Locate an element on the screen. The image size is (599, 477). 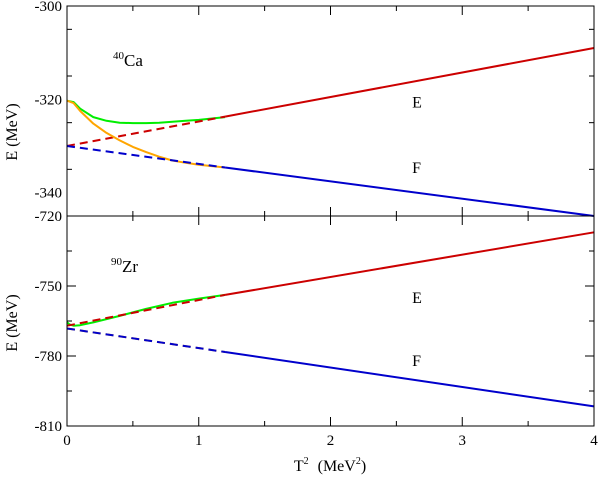
top-y-axis-label: E (MeV) is located at coordinates (12, 131).